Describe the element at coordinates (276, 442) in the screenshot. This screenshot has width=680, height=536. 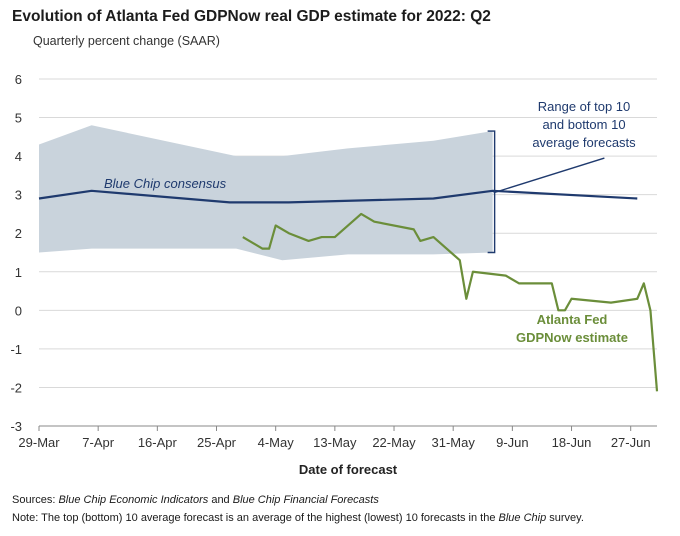
I see `x-tick-label: 4-May` at that location.